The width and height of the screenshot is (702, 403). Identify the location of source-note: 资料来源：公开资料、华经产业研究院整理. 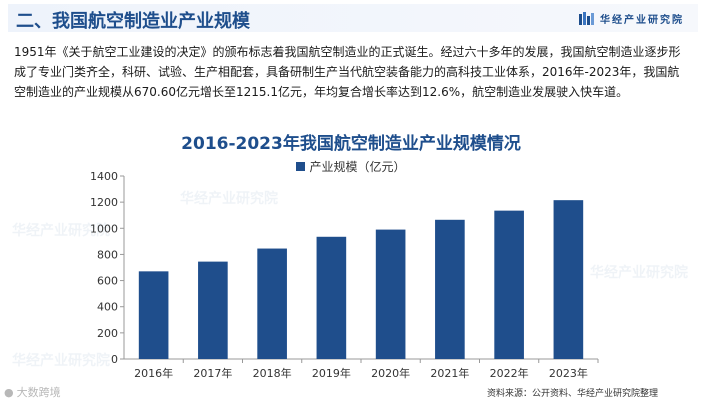
(572, 394).